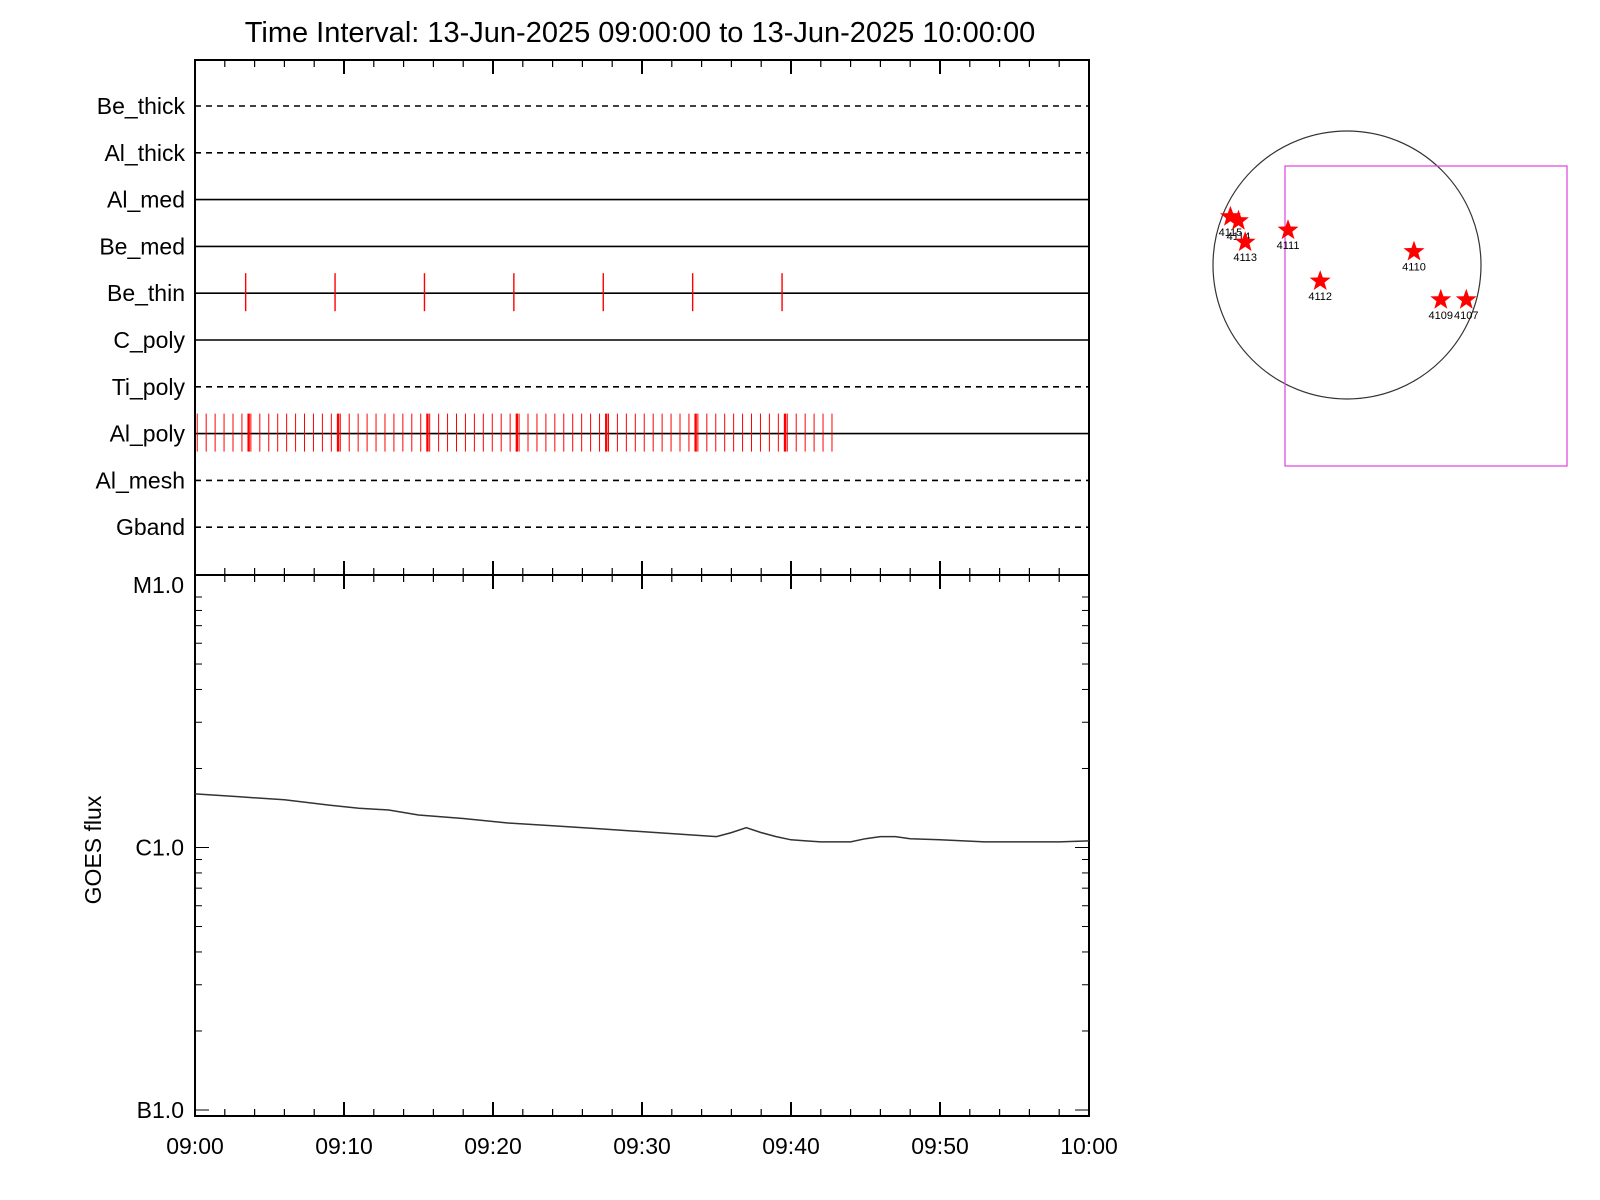  Describe the element at coordinates (160, 1110) in the screenshot. I see `y-tick-label: B1.0` at that location.